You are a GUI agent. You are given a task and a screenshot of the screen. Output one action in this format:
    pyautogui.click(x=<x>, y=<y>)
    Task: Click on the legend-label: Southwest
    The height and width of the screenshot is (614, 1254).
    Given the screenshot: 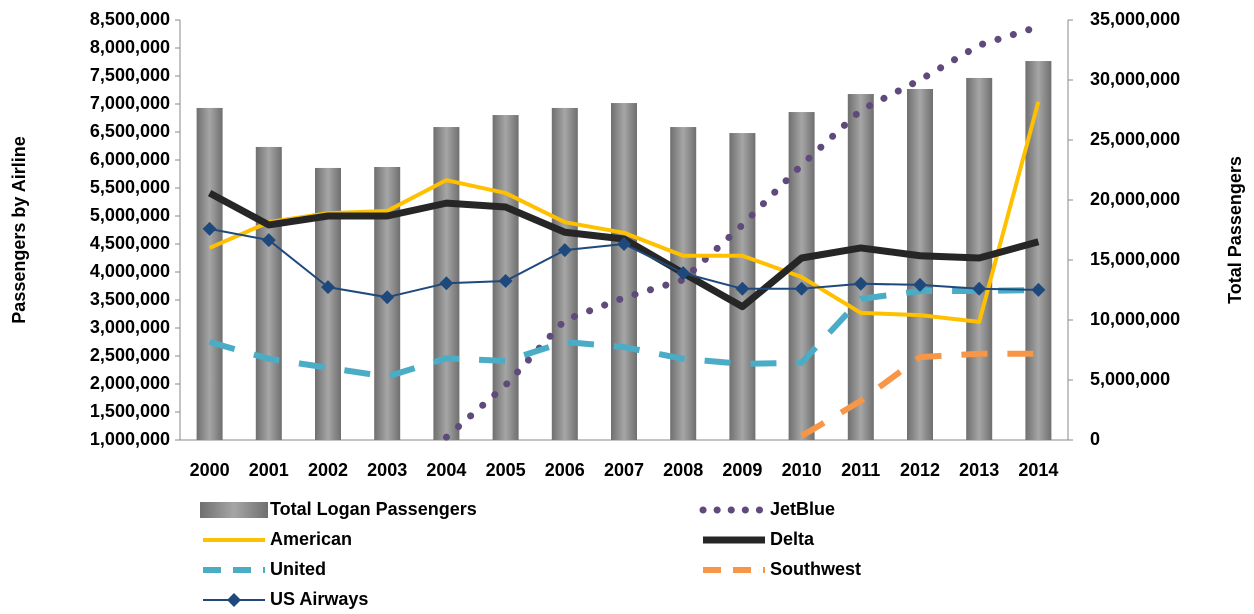 What is the action you would take?
    pyautogui.click(x=815, y=569)
    